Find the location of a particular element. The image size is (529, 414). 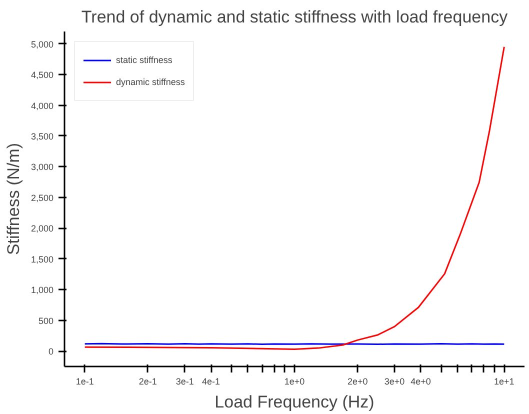

y-tick-label: 2,000 is located at coordinates (42, 229).